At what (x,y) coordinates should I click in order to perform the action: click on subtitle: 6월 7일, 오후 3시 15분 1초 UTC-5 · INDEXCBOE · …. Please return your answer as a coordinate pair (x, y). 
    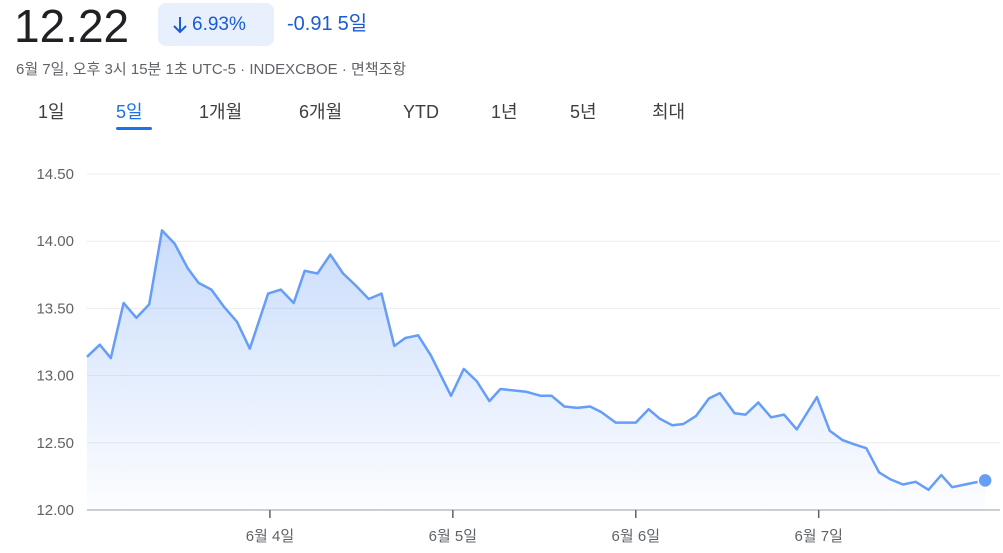
    Looking at the image, I should click on (211, 69).